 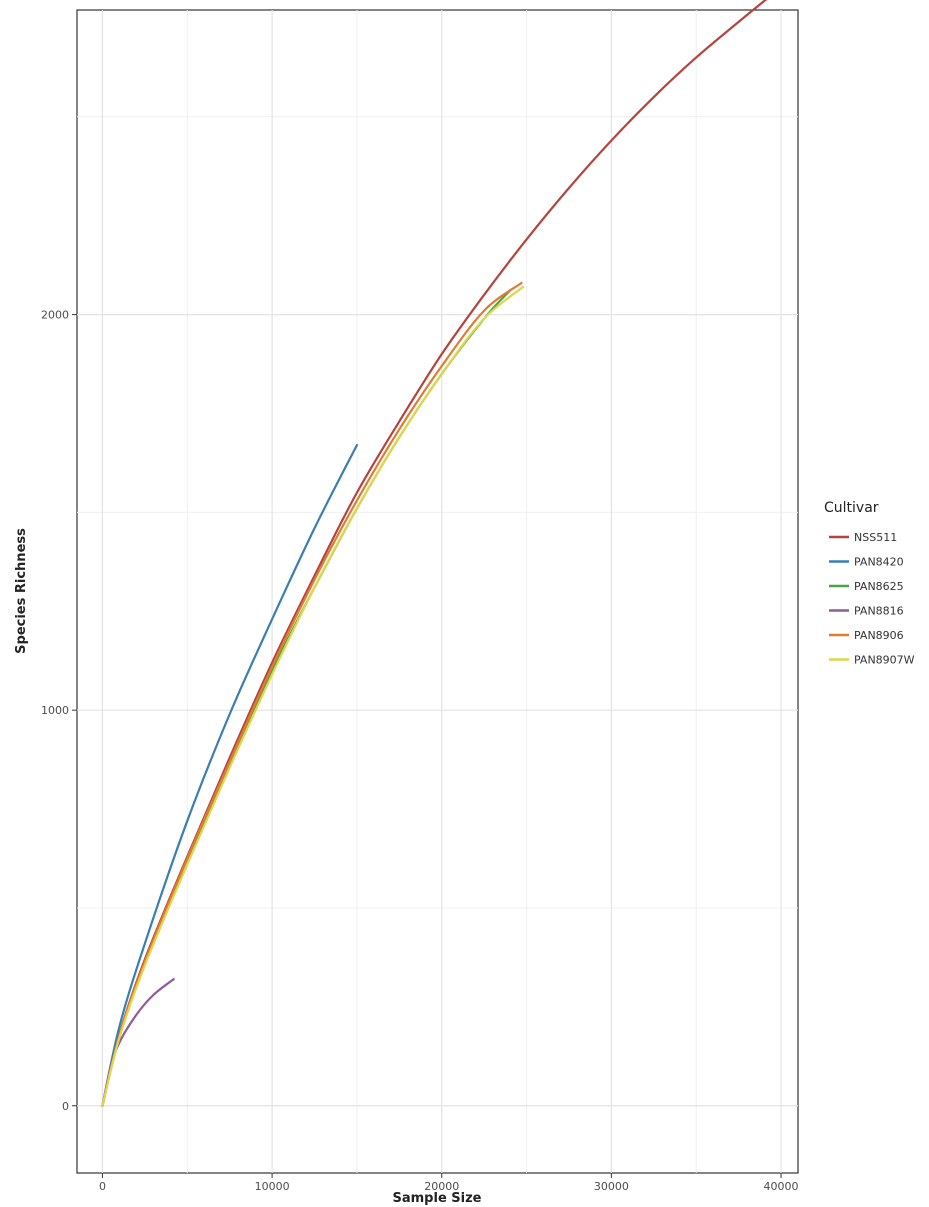 I want to click on x-axis-ticks: 0 10000 20000 30000 40000, so click(x=449, y=1183).